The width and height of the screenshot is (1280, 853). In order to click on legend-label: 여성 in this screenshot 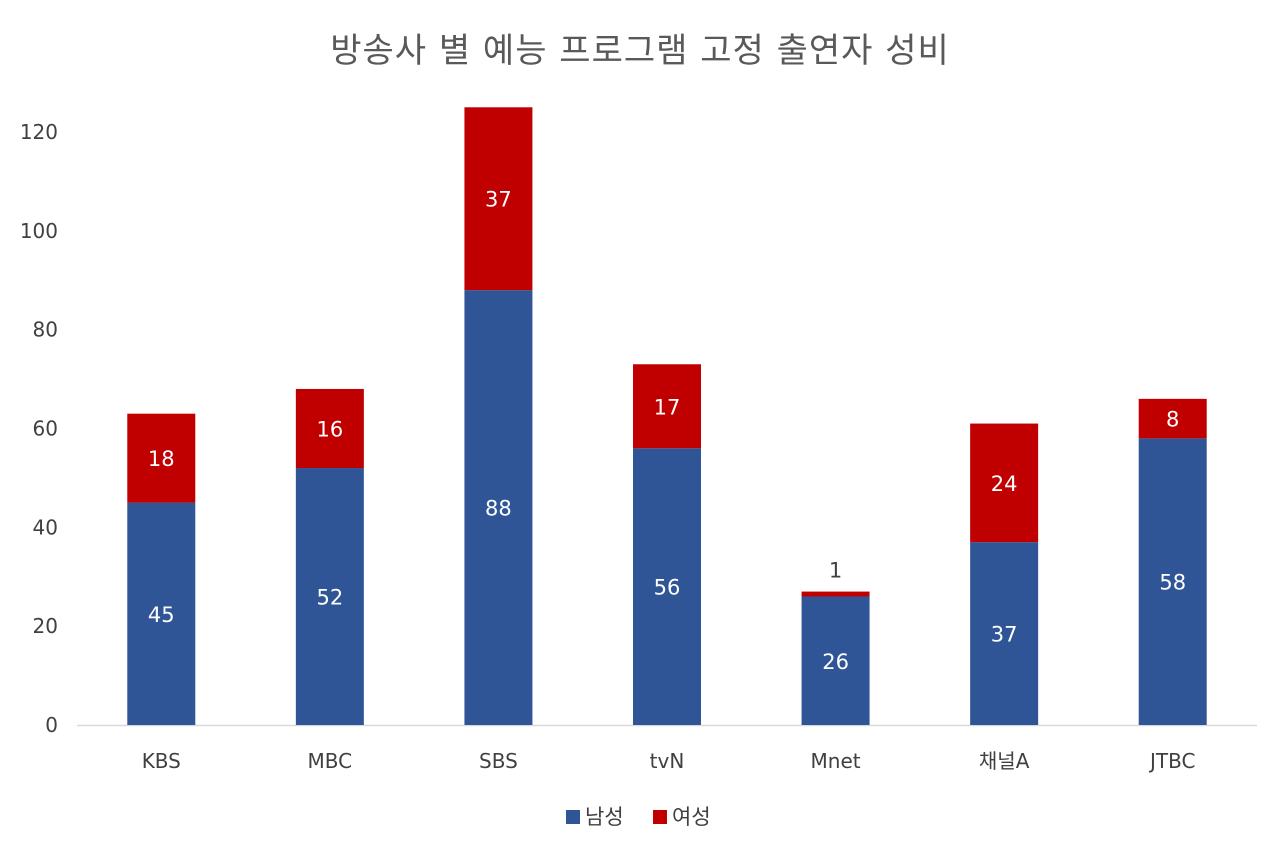, I will do `click(691, 817)`.